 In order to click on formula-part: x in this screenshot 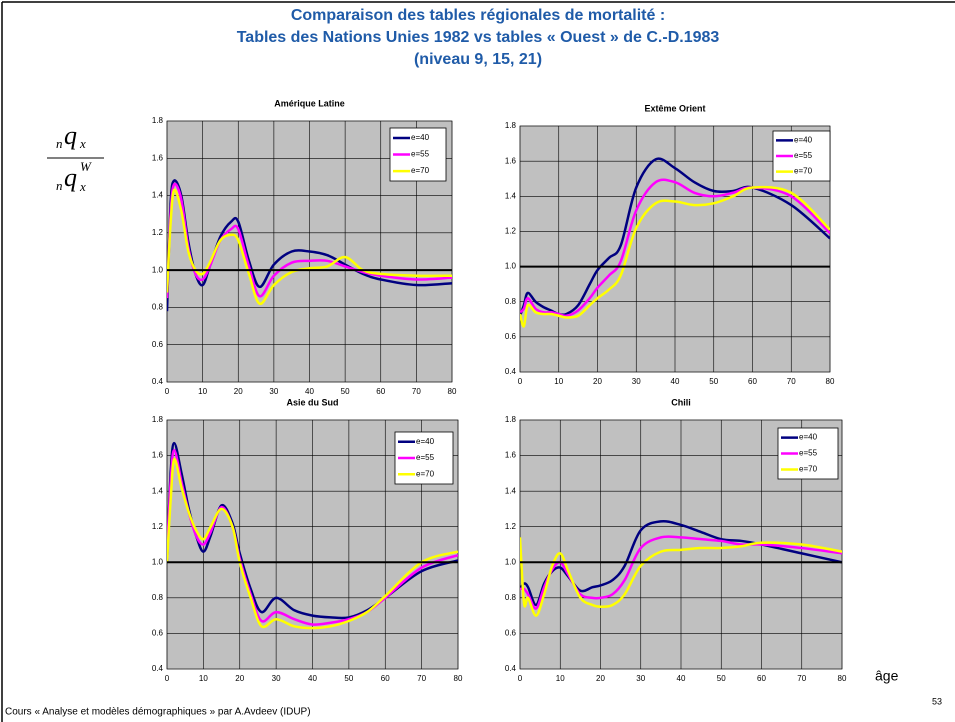, I will do `click(82, 186)`.